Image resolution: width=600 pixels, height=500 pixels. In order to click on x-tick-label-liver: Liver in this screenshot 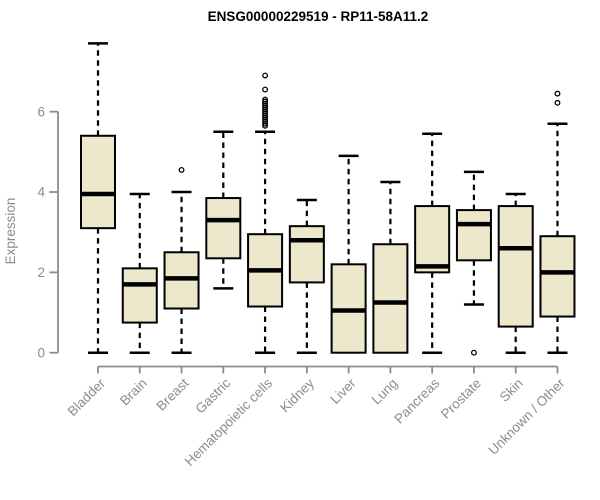, I will do `click(343, 391)`.